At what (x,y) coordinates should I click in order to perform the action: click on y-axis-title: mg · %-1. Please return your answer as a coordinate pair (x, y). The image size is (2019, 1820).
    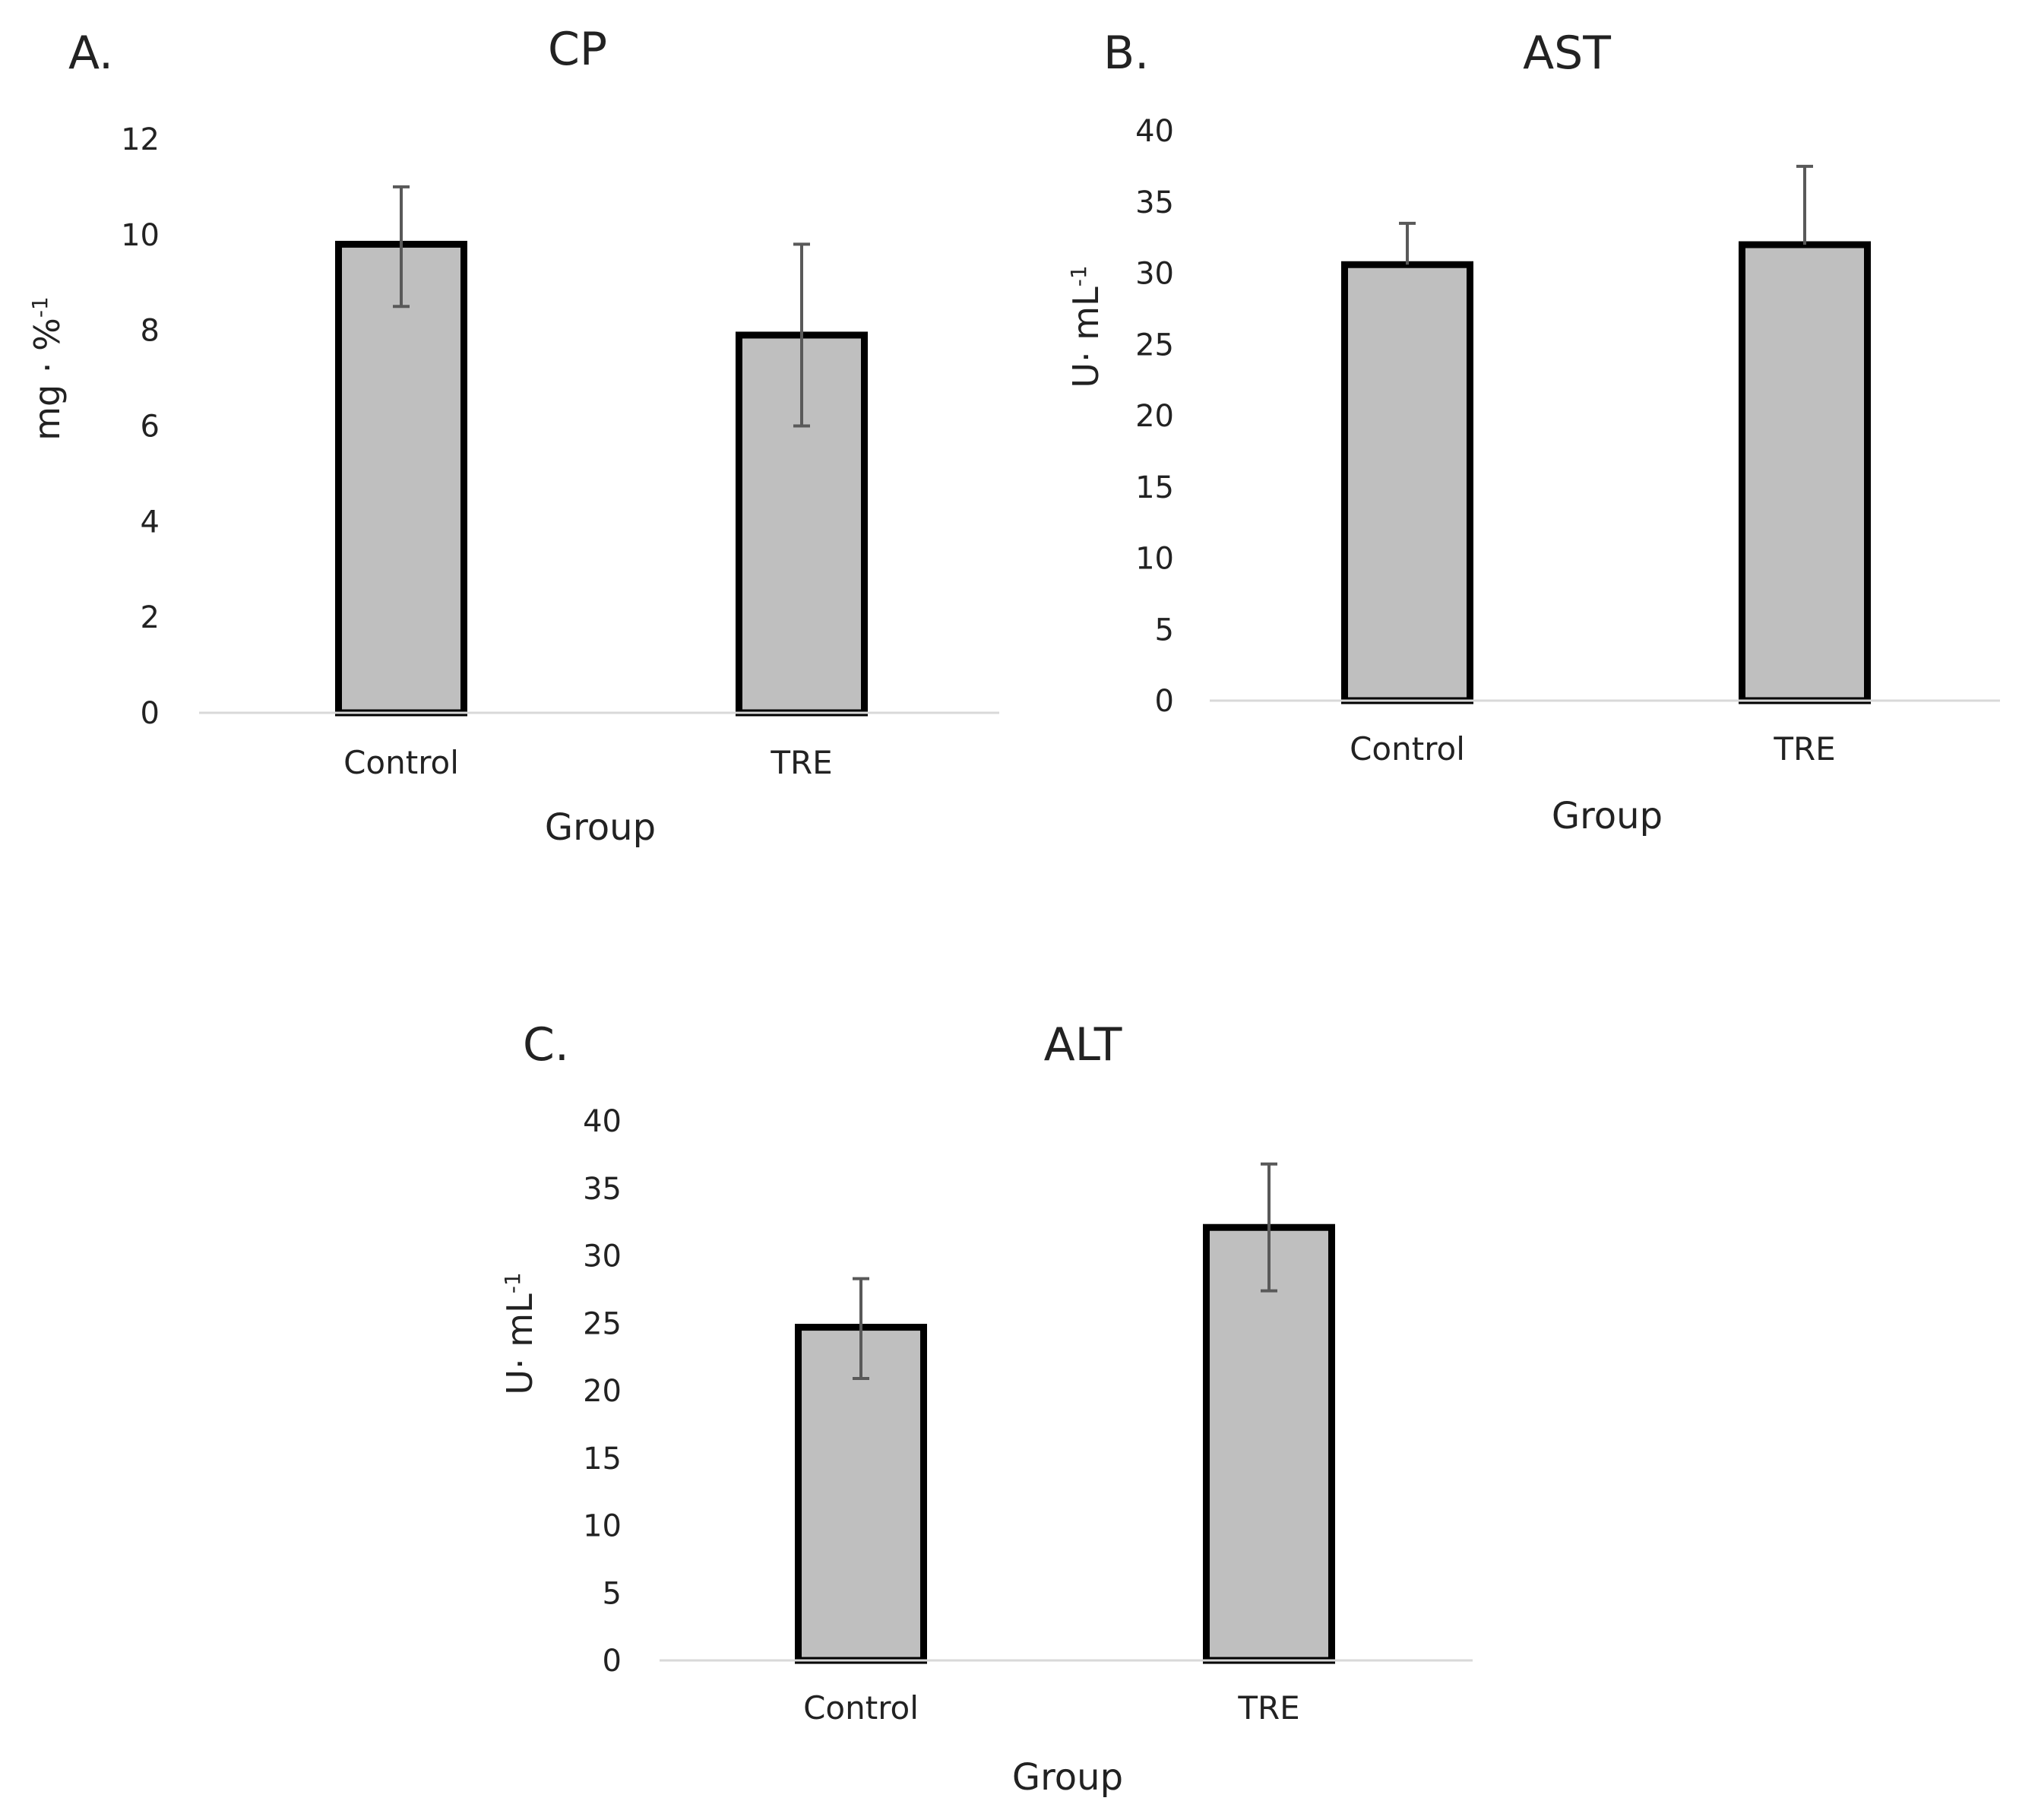
    Looking at the image, I should click on (47, 368).